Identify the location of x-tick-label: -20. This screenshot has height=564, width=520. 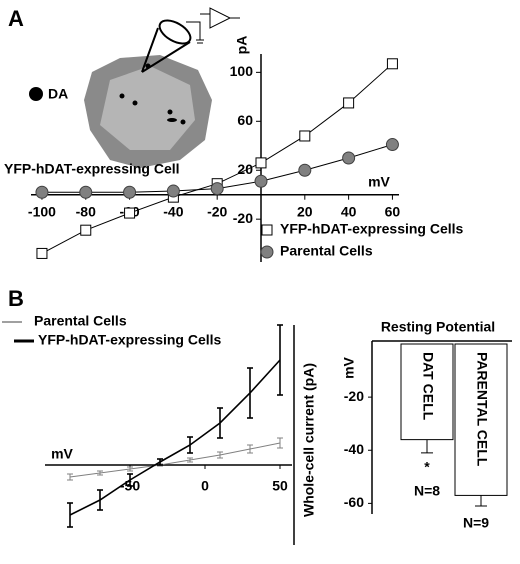
(217, 211).